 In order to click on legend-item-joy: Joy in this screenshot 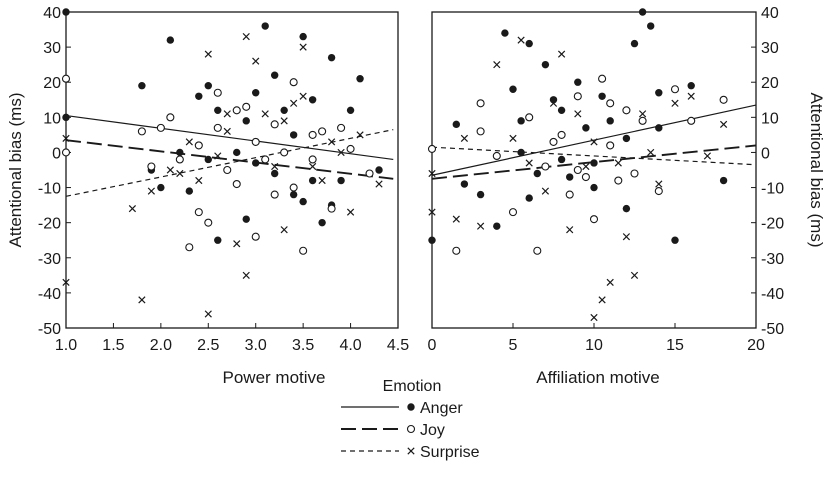, I will do `click(393, 430)`.